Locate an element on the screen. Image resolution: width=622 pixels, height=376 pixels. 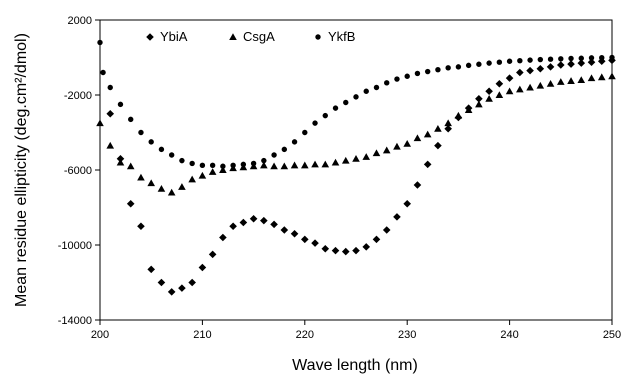
y-axis-title: Mean residue ellipticity (deg.cm²/dmol) is located at coordinates (21, 170).